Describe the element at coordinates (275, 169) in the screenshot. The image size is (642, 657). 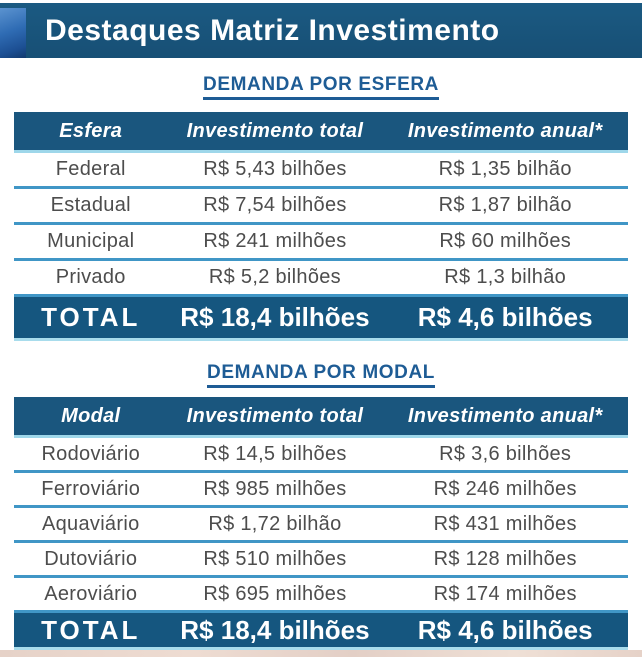
I see `cell-investimento-total: R$ 5,43 bilhões` at that location.